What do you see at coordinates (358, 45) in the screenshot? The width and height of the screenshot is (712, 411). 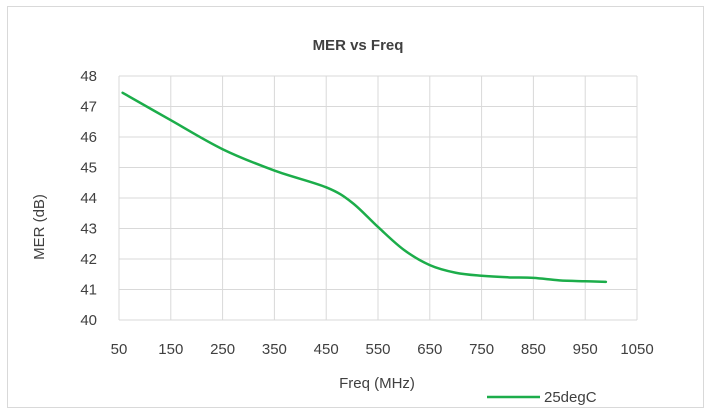 I see `chart-title: MER vs Freq` at bounding box center [358, 45].